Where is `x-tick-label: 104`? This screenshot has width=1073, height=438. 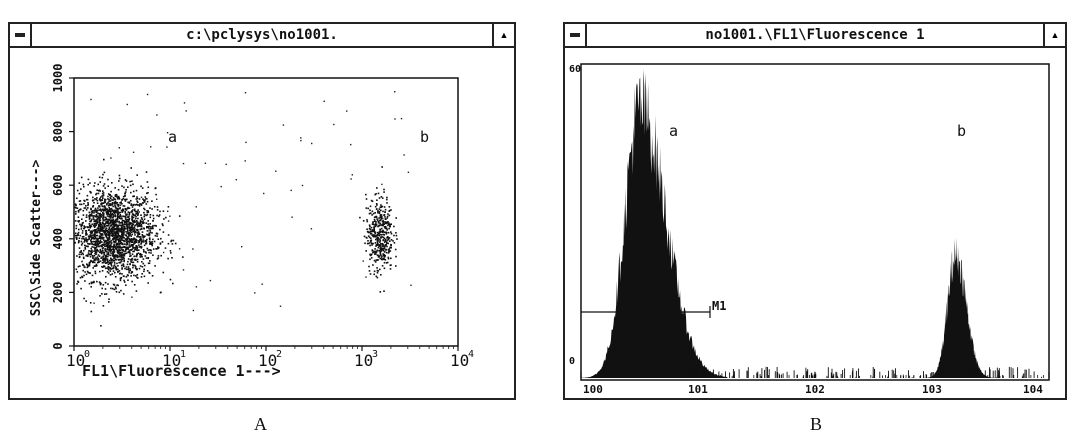
x-tick-label: 104 is located at coordinates (1033, 389).